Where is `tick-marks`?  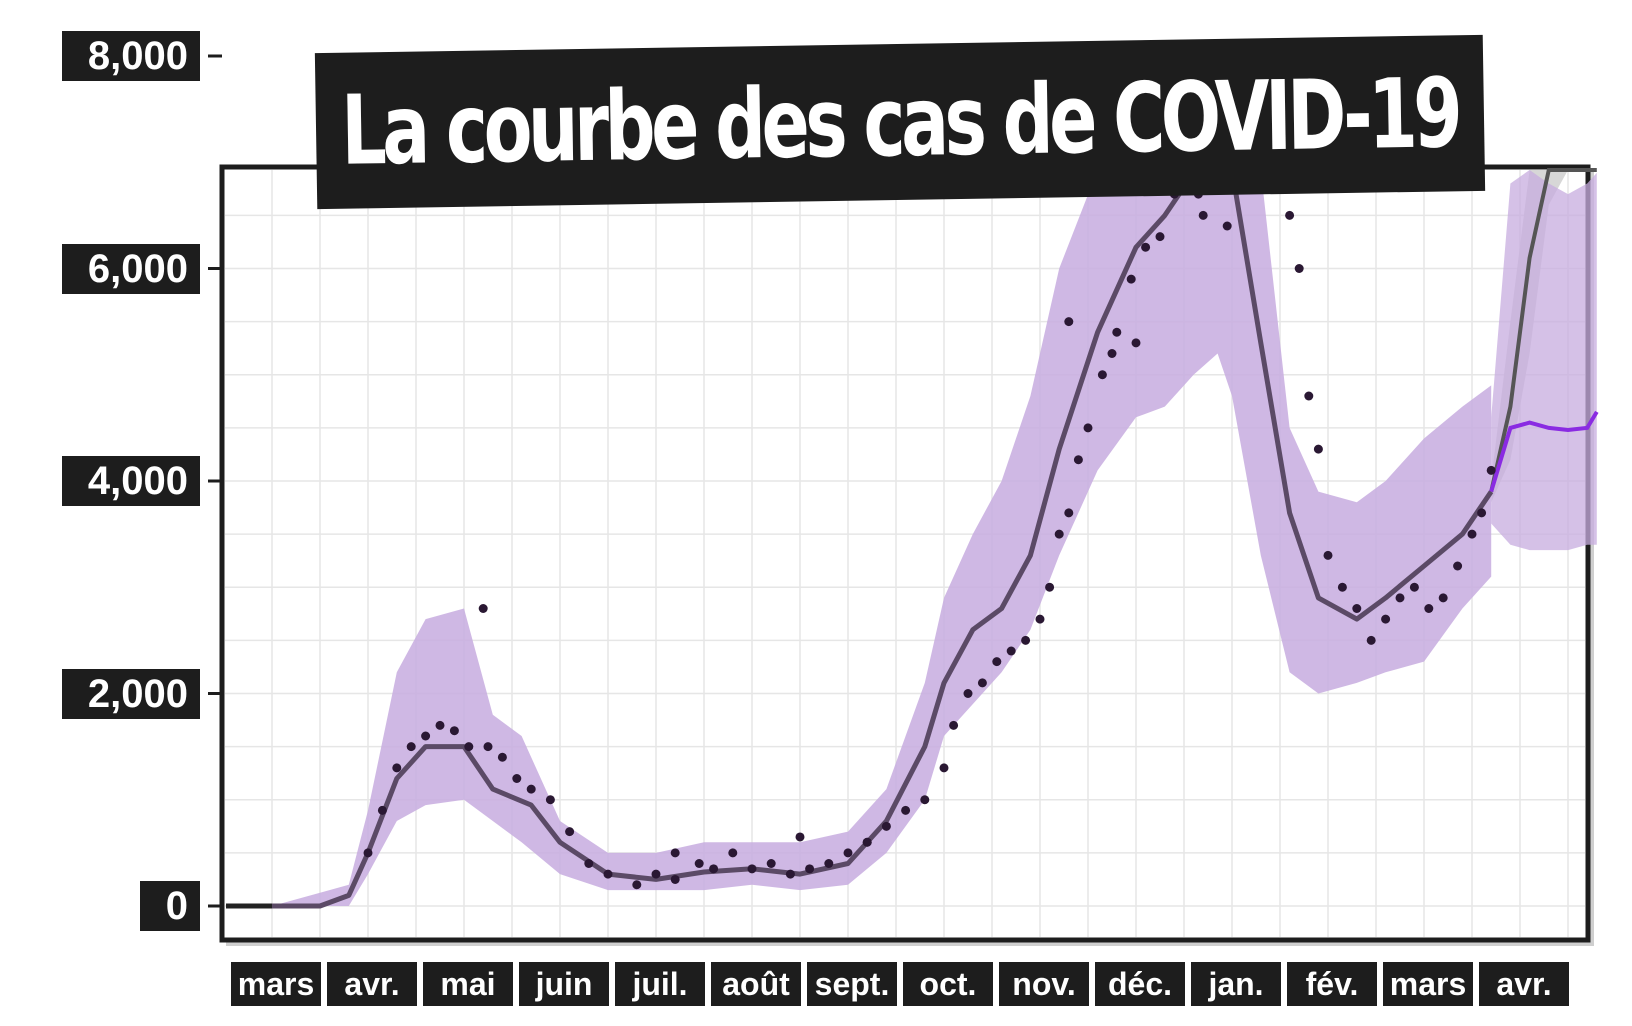
tick-marks is located at coordinates (215, 481).